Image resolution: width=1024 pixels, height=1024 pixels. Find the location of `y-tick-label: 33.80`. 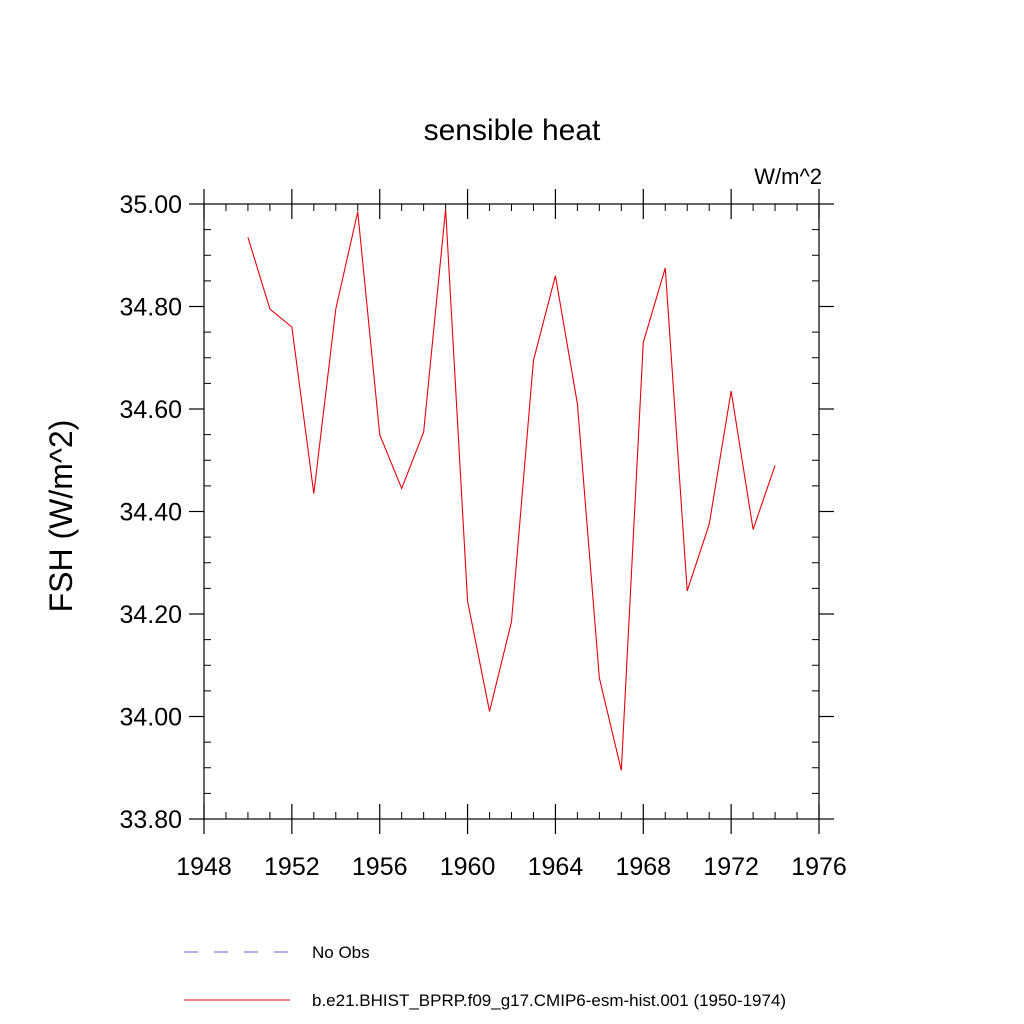

y-tick-label: 33.80 is located at coordinates (150, 820).